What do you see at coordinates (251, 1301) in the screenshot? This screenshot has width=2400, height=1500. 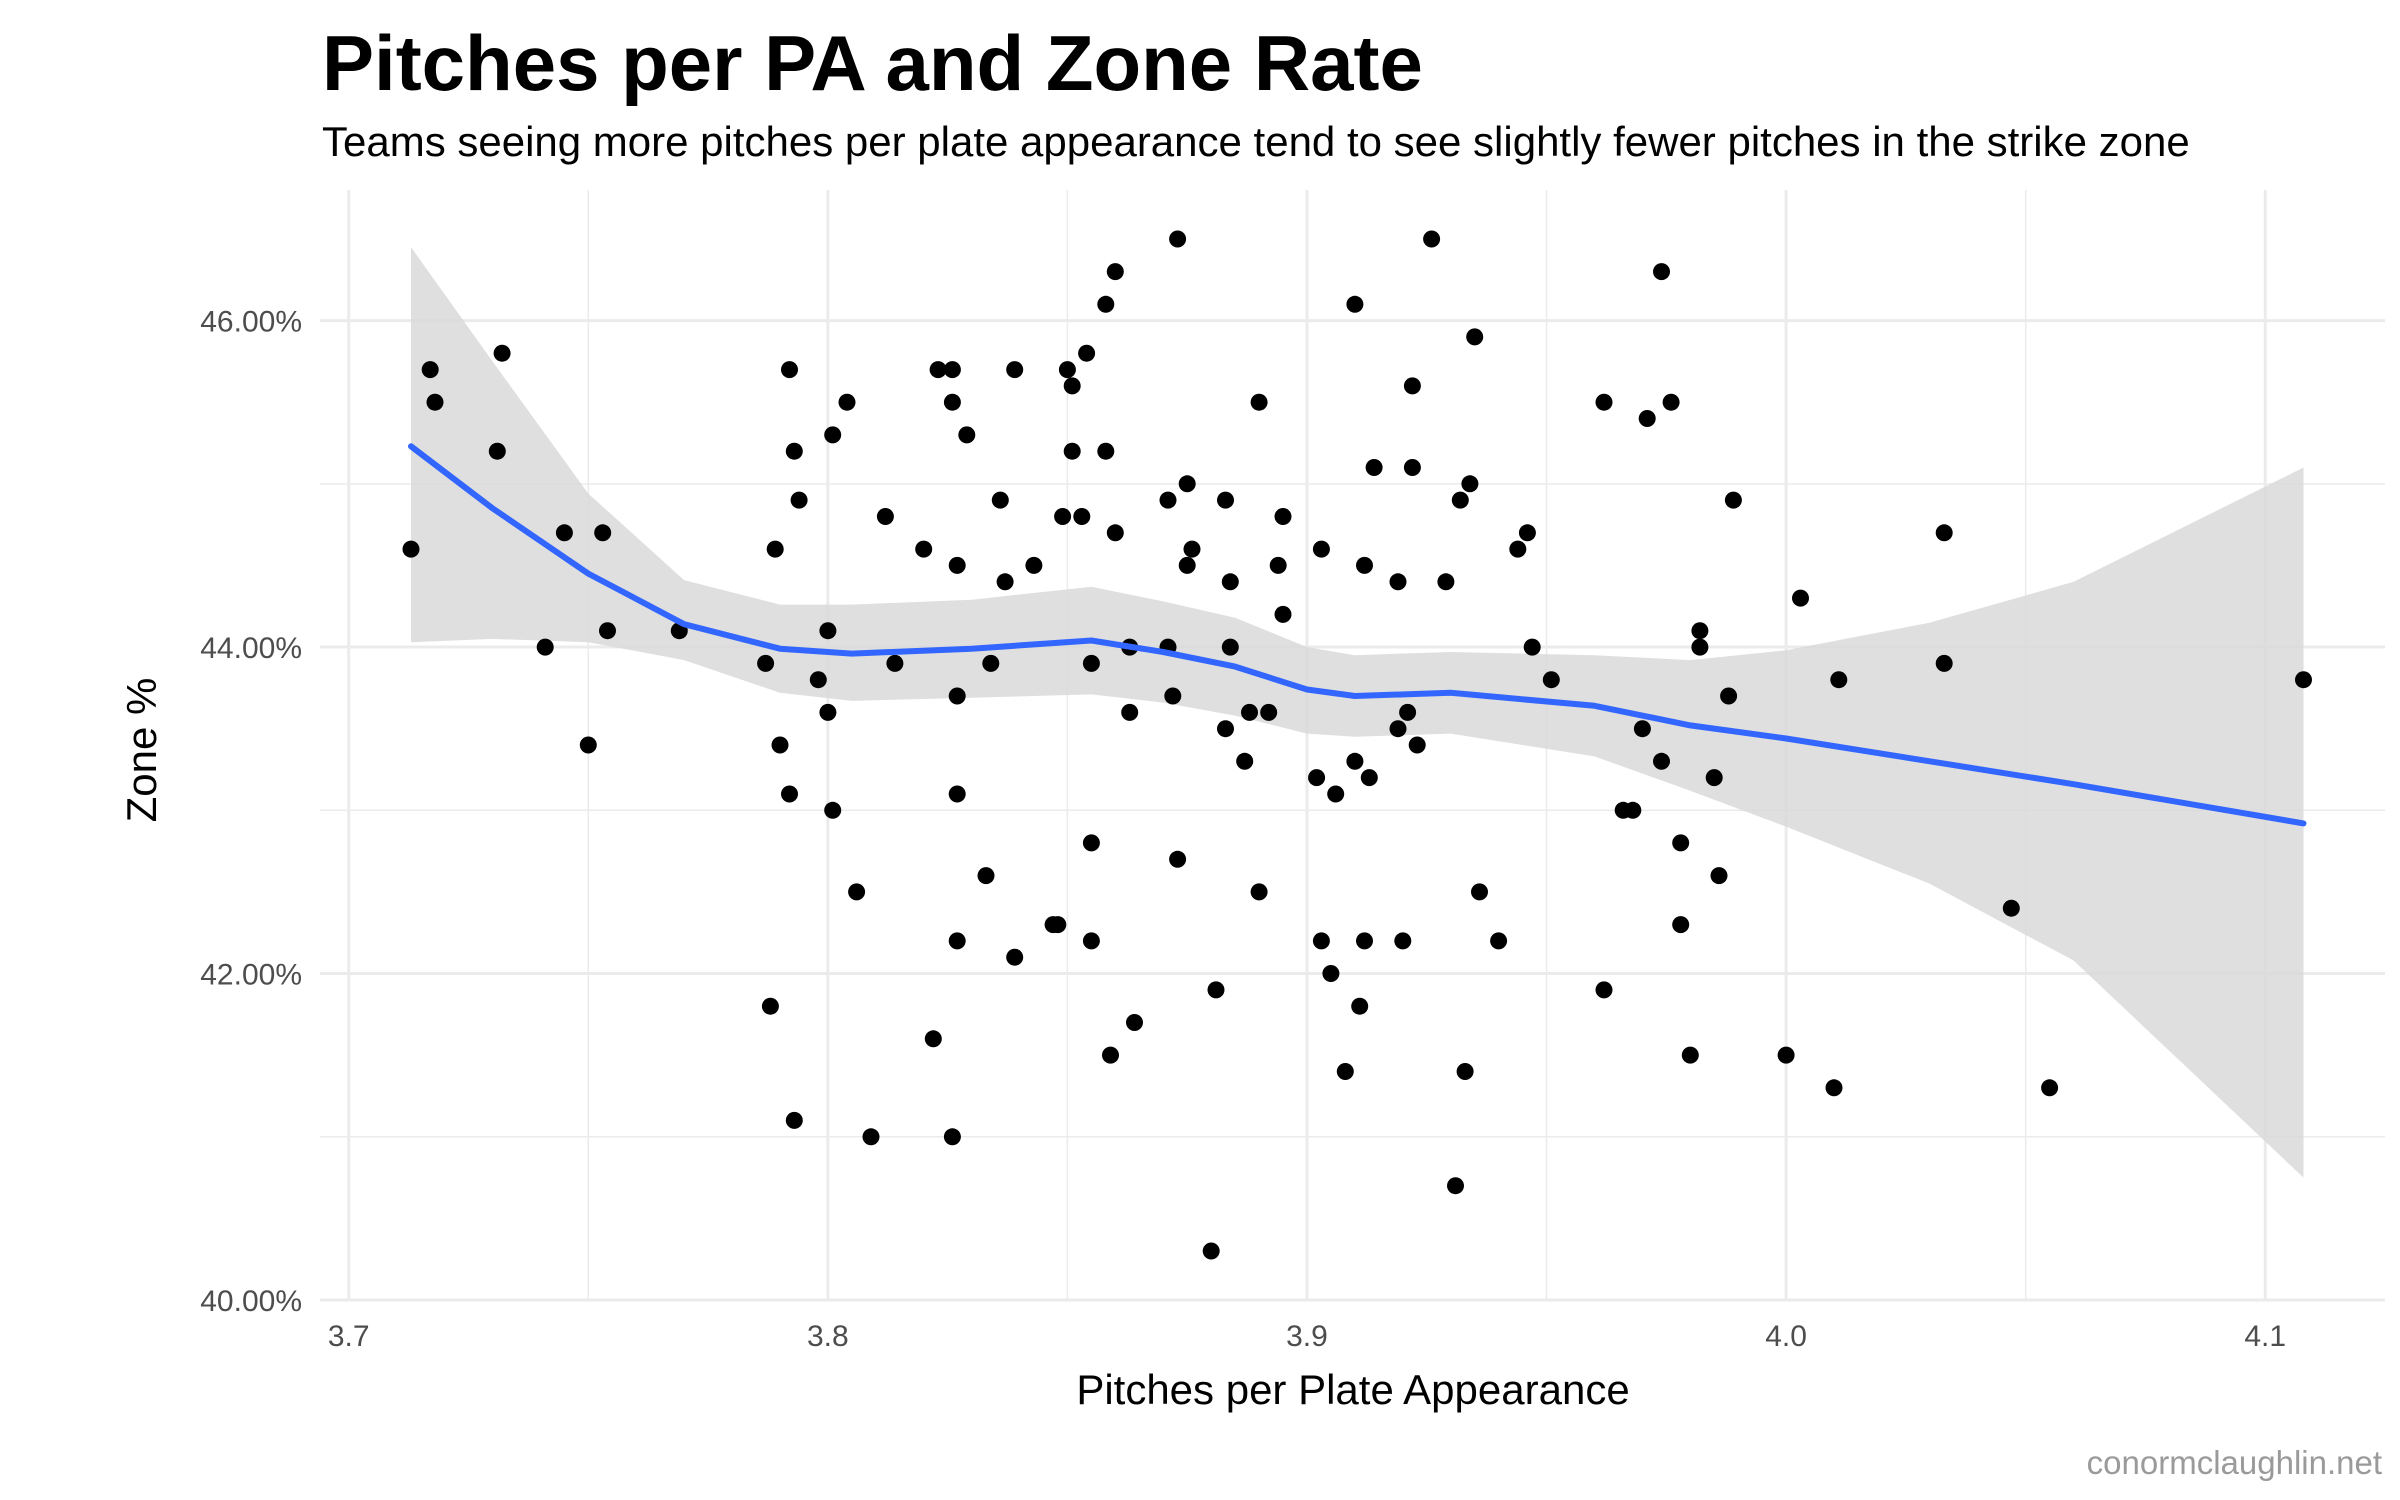 I see `y-tick-label: 40.00%` at bounding box center [251, 1301].